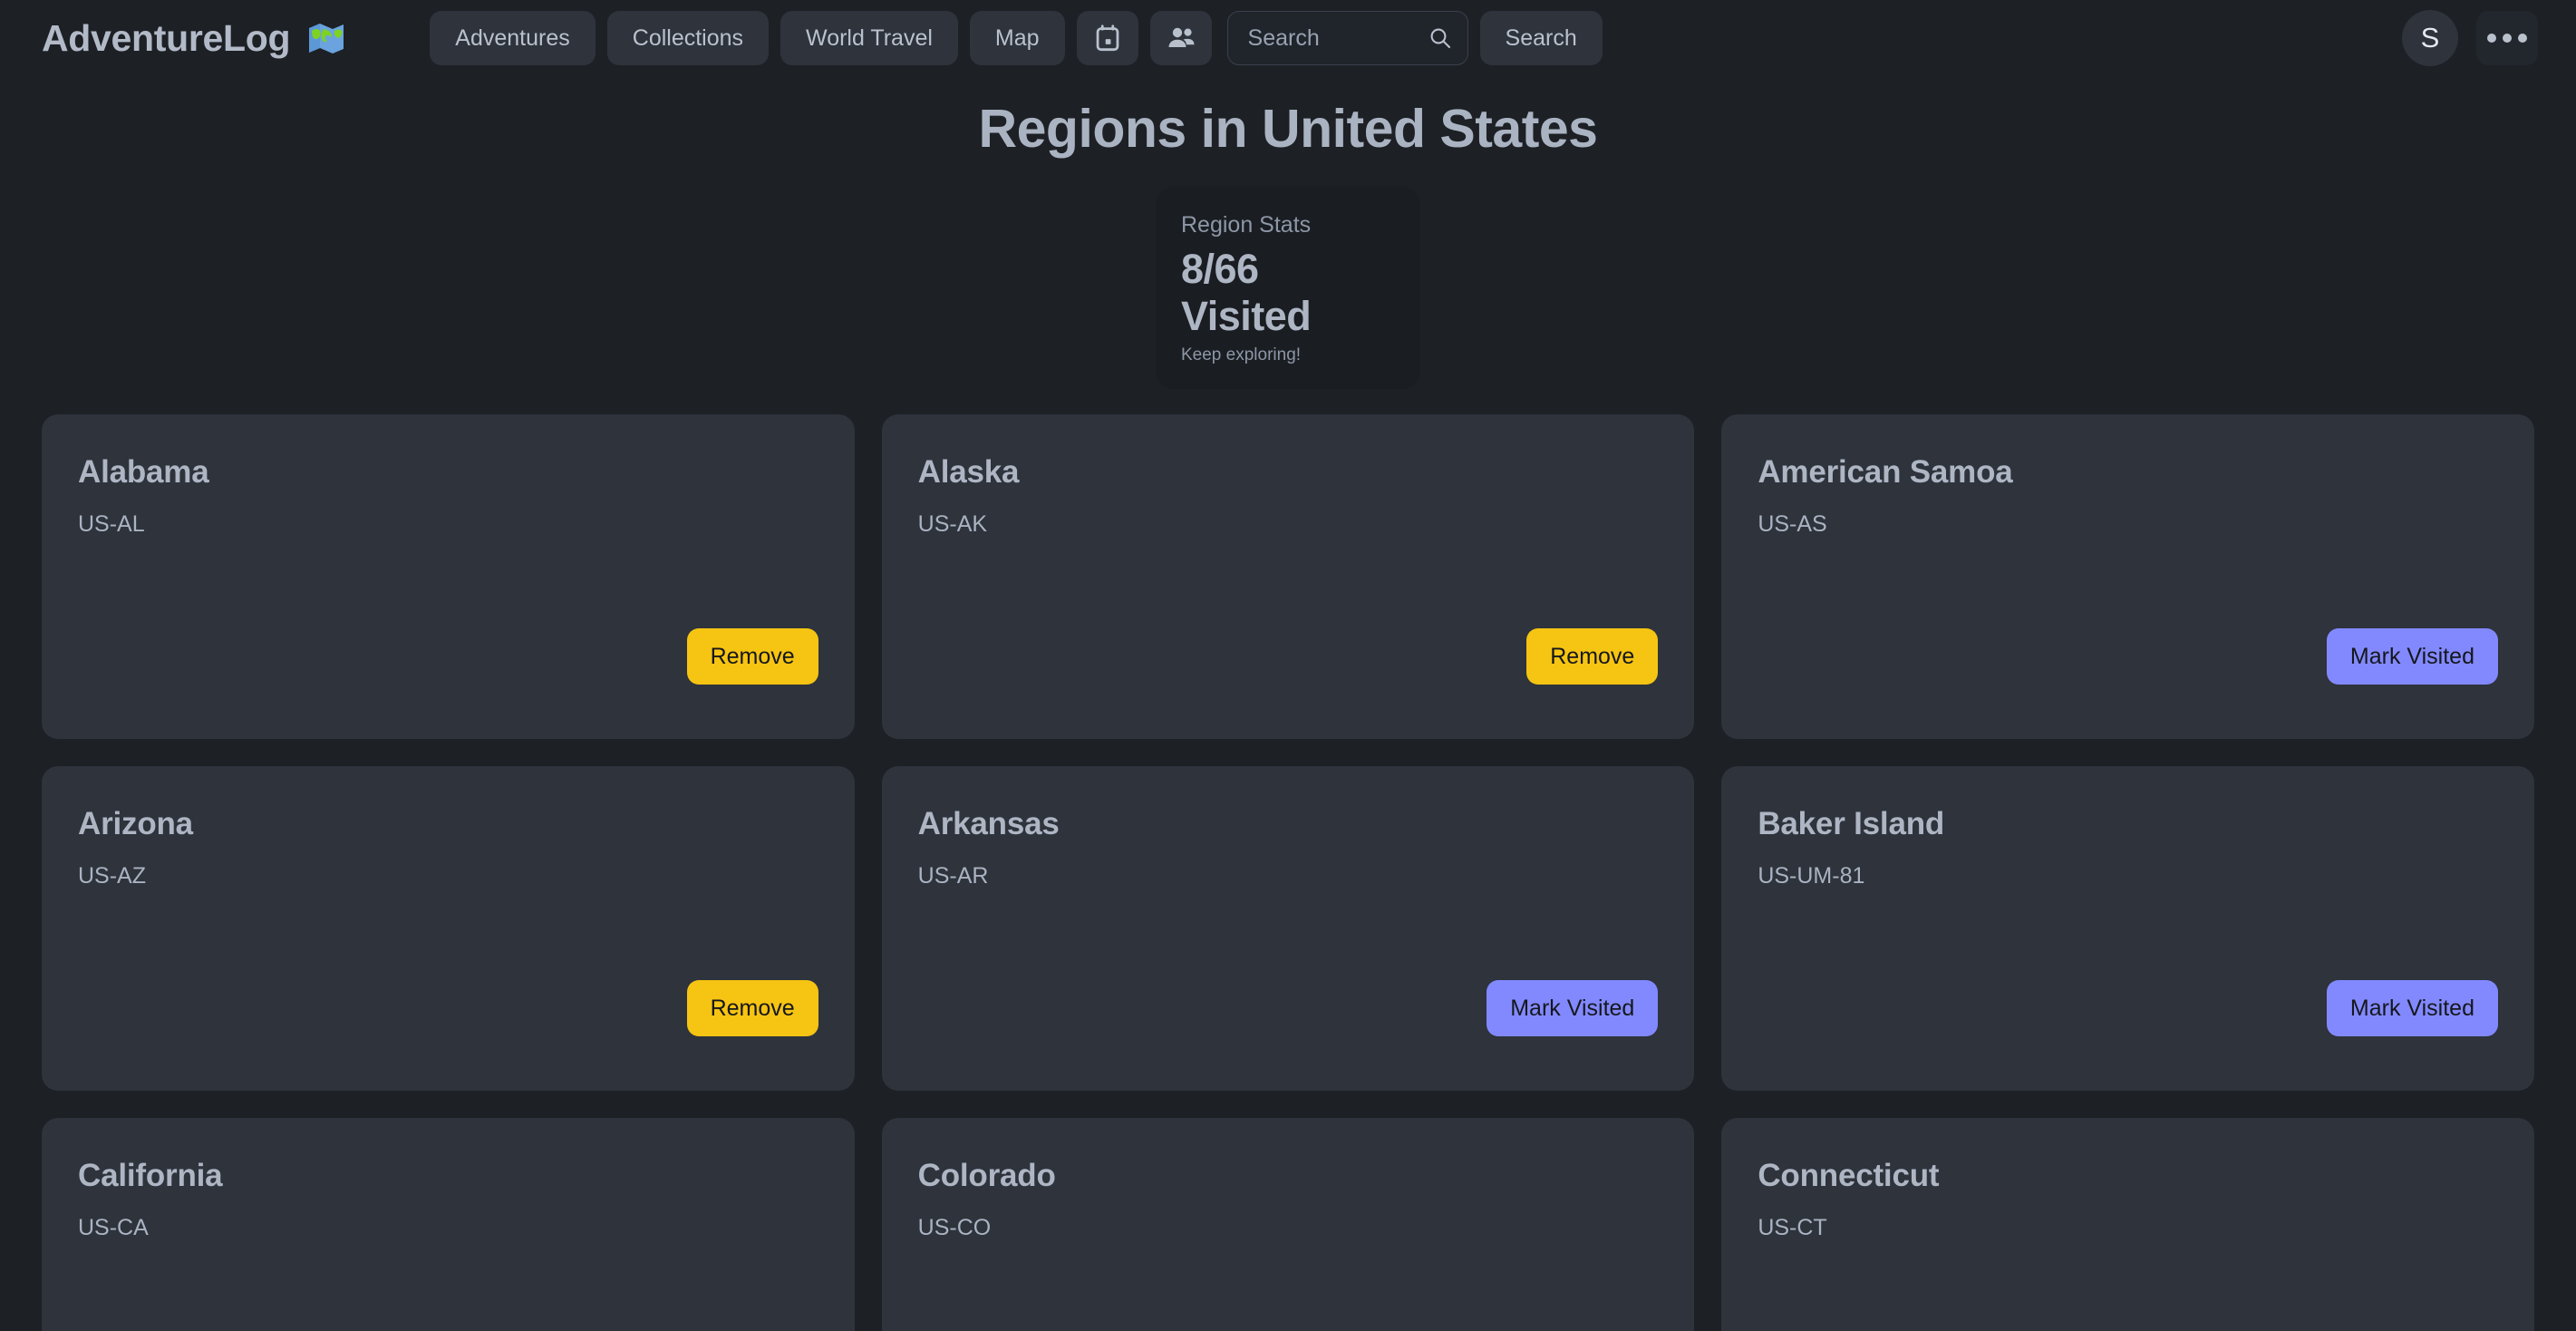 Image resolution: width=2576 pixels, height=1331 pixels. I want to click on region-name: Baker Island, so click(1851, 823).